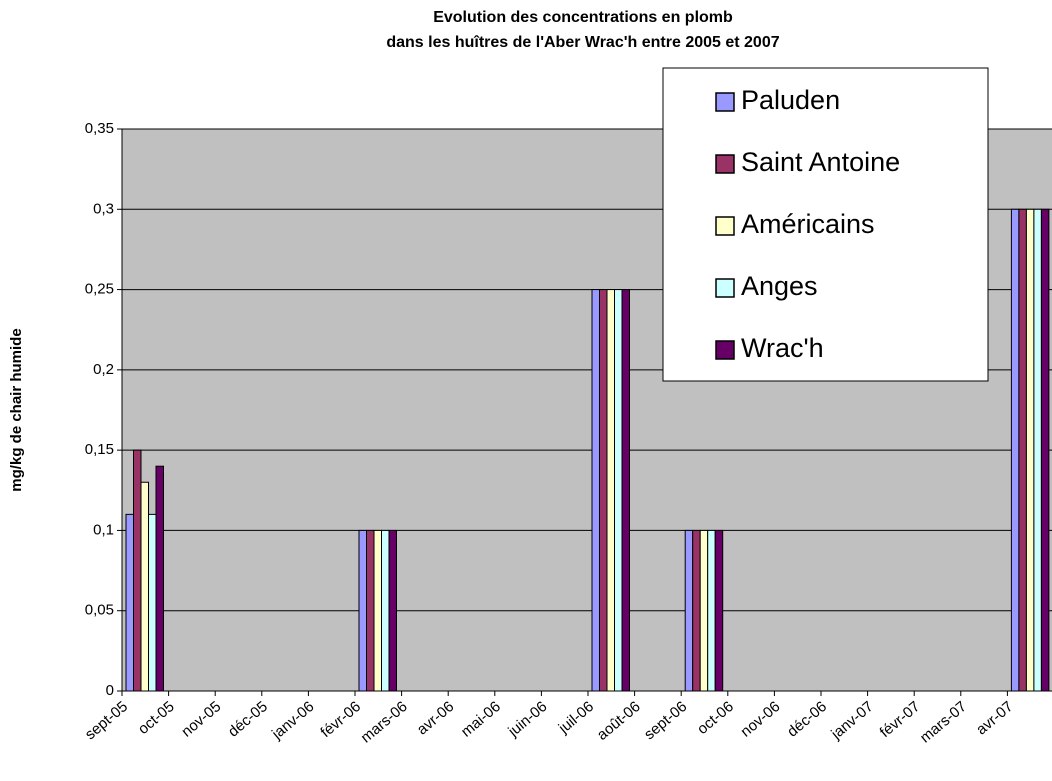 This screenshot has width=1052, height=781. What do you see at coordinates (807, 719) in the screenshot?
I see `x-tick-label: déc-06` at bounding box center [807, 719].